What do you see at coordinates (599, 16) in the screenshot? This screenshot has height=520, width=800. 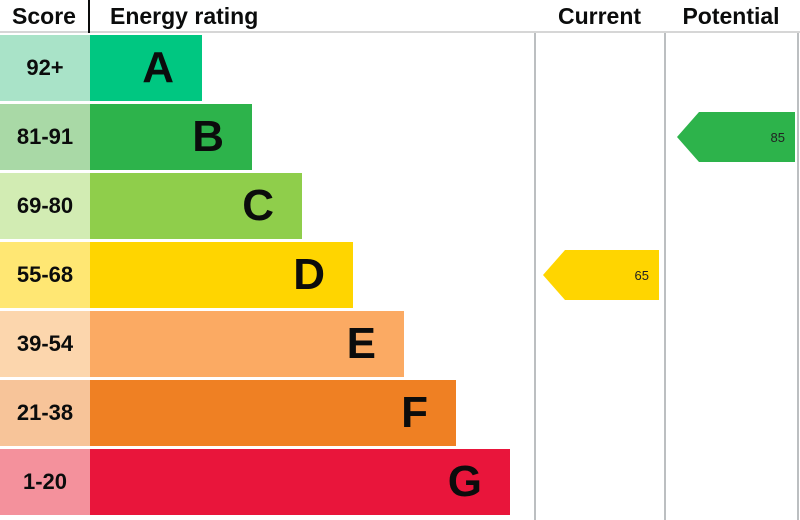 I see `header-current: Current` at bounding box center [599, 16].